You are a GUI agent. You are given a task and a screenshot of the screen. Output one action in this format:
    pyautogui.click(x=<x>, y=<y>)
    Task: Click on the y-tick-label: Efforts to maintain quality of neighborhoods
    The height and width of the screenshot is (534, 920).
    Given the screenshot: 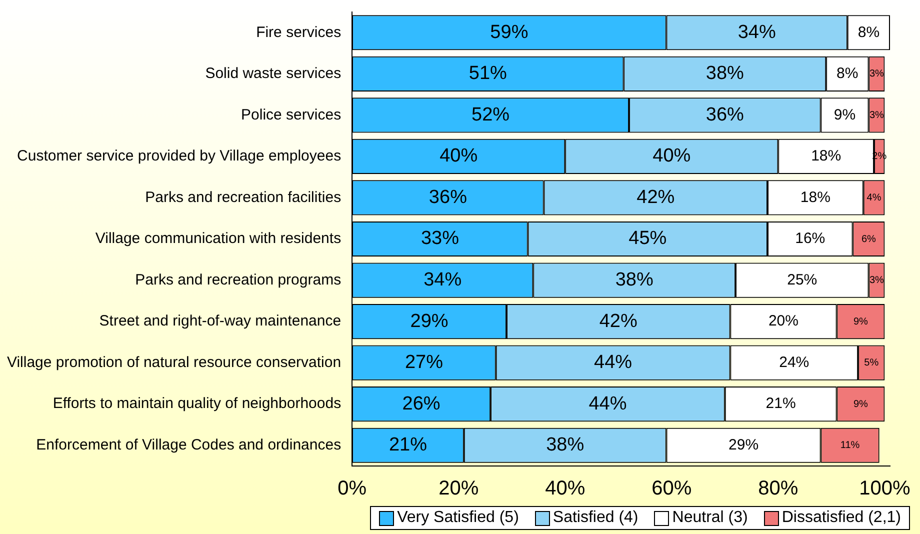 What is the action you would take?
    pyautogui.click(x=197, y=403)
    